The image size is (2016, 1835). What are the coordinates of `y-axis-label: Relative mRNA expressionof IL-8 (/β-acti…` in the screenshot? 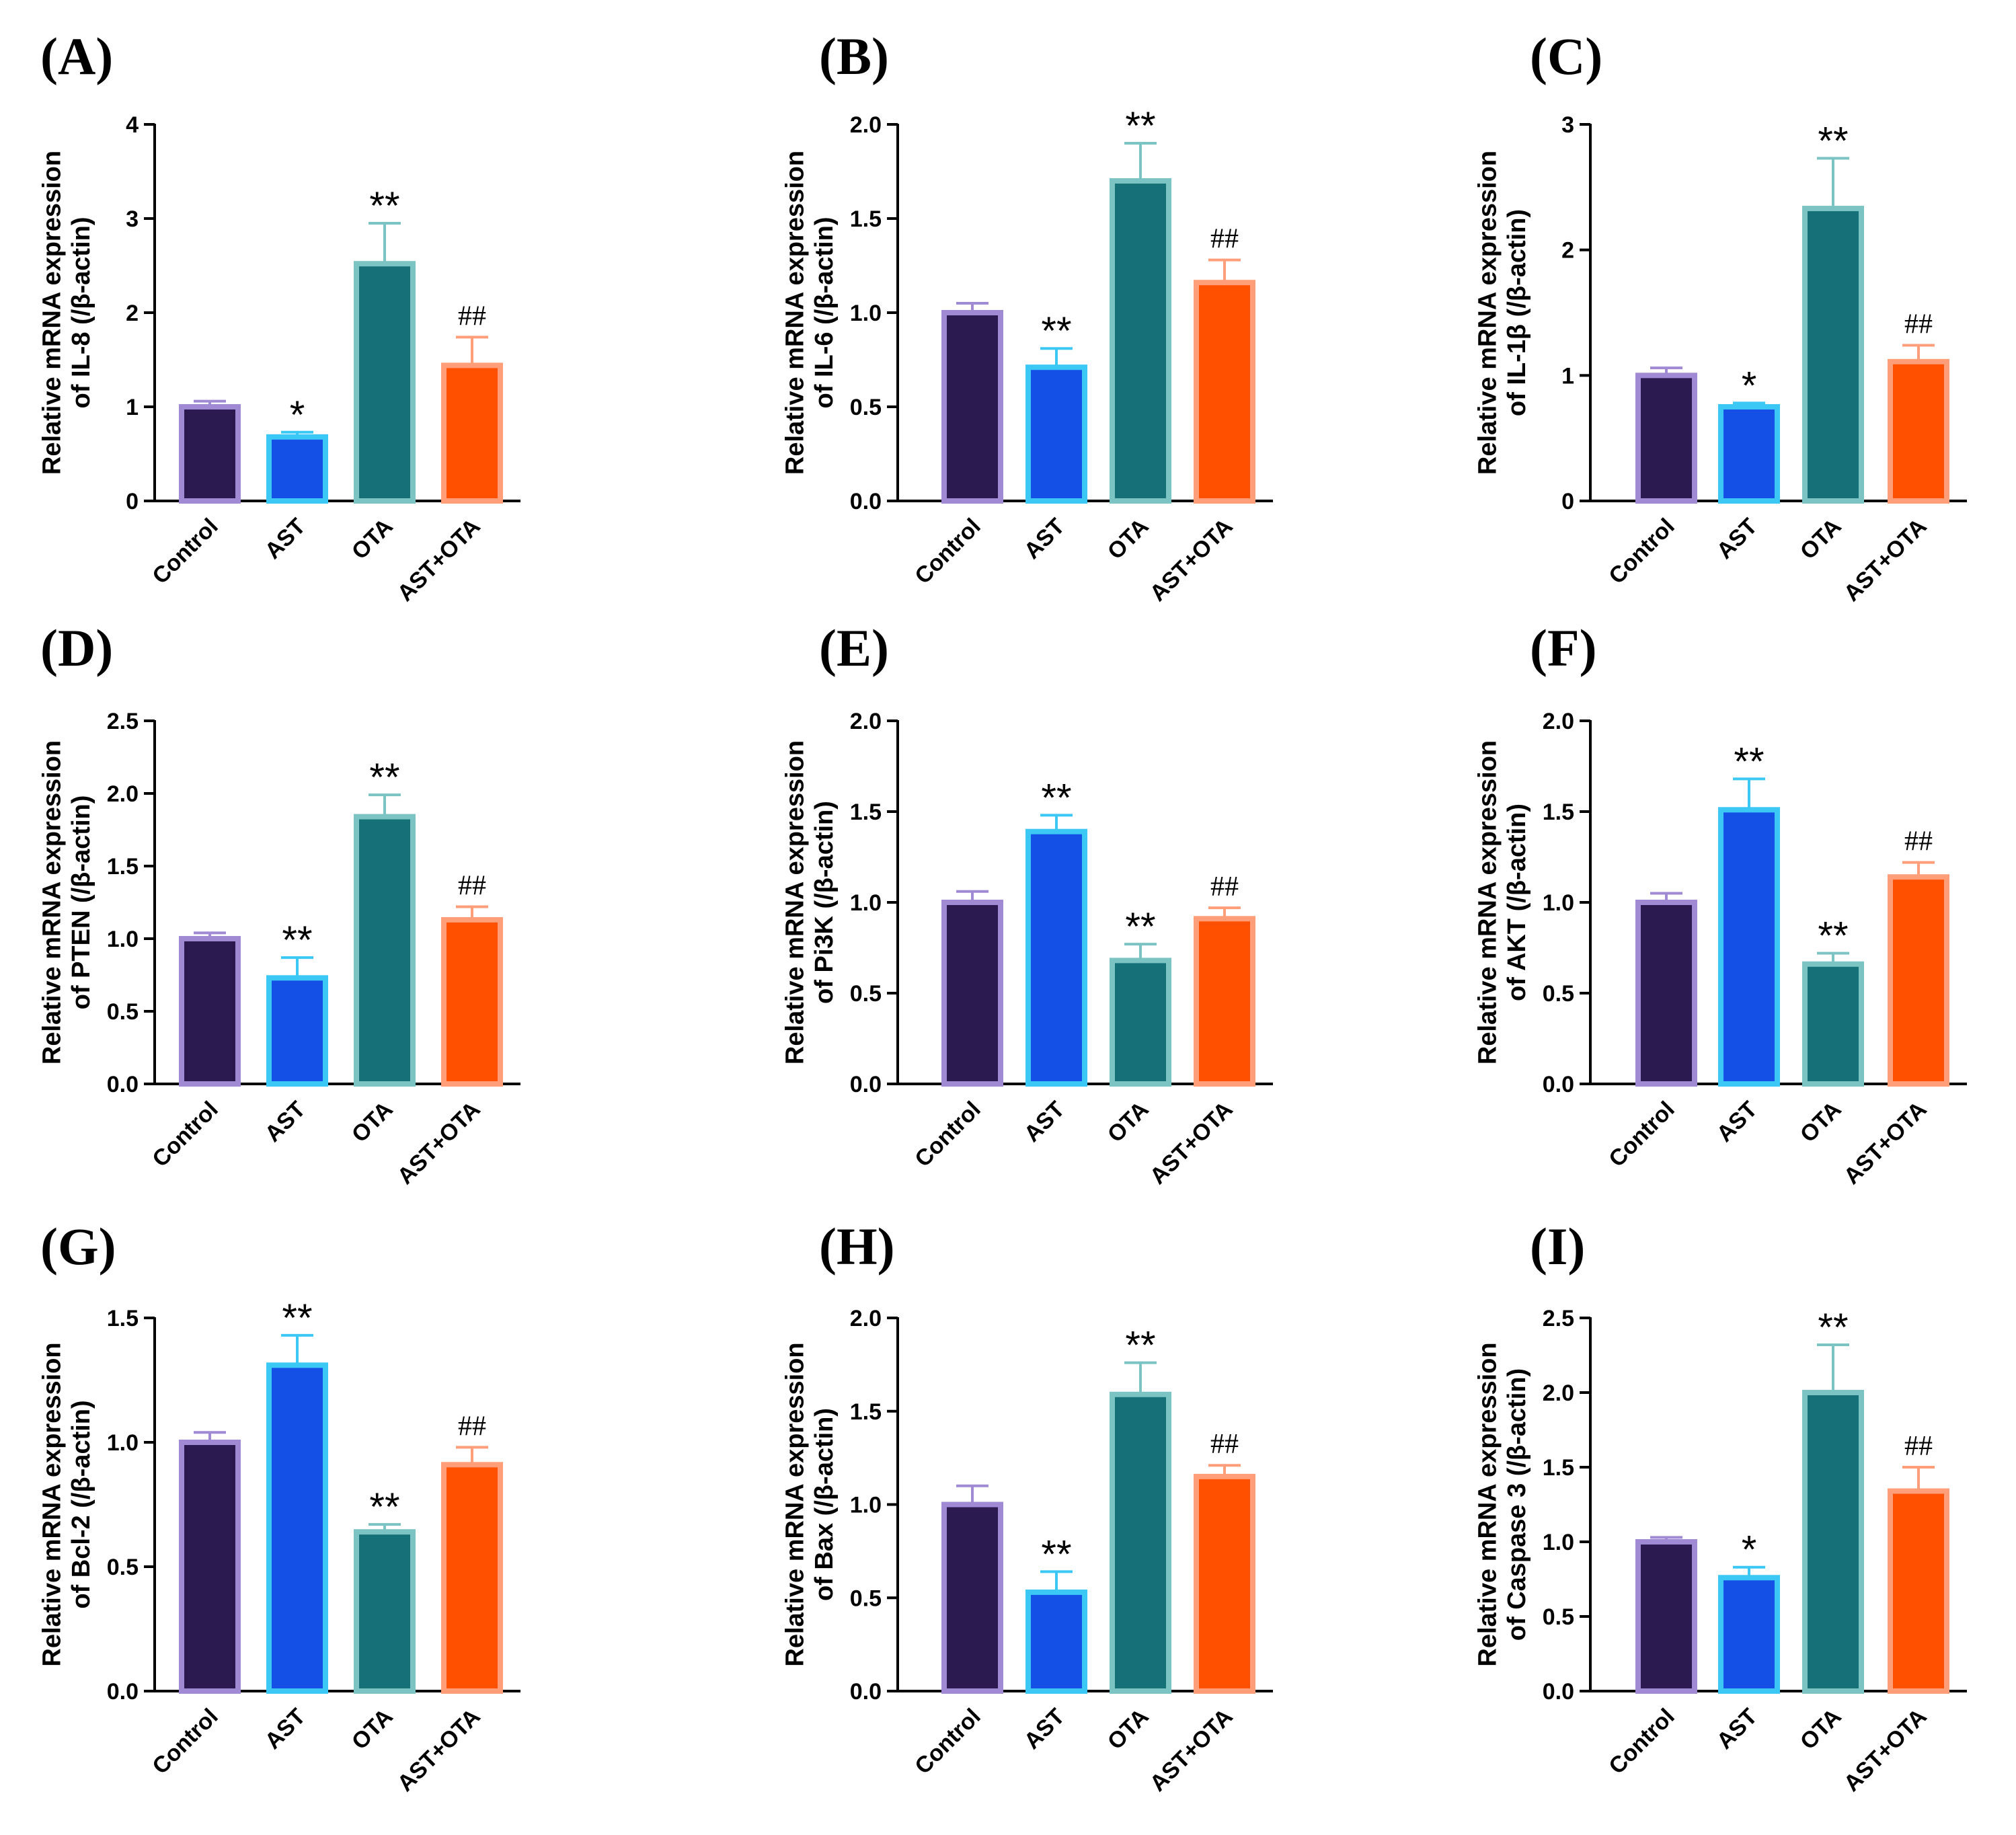 It's located at (66, 313).